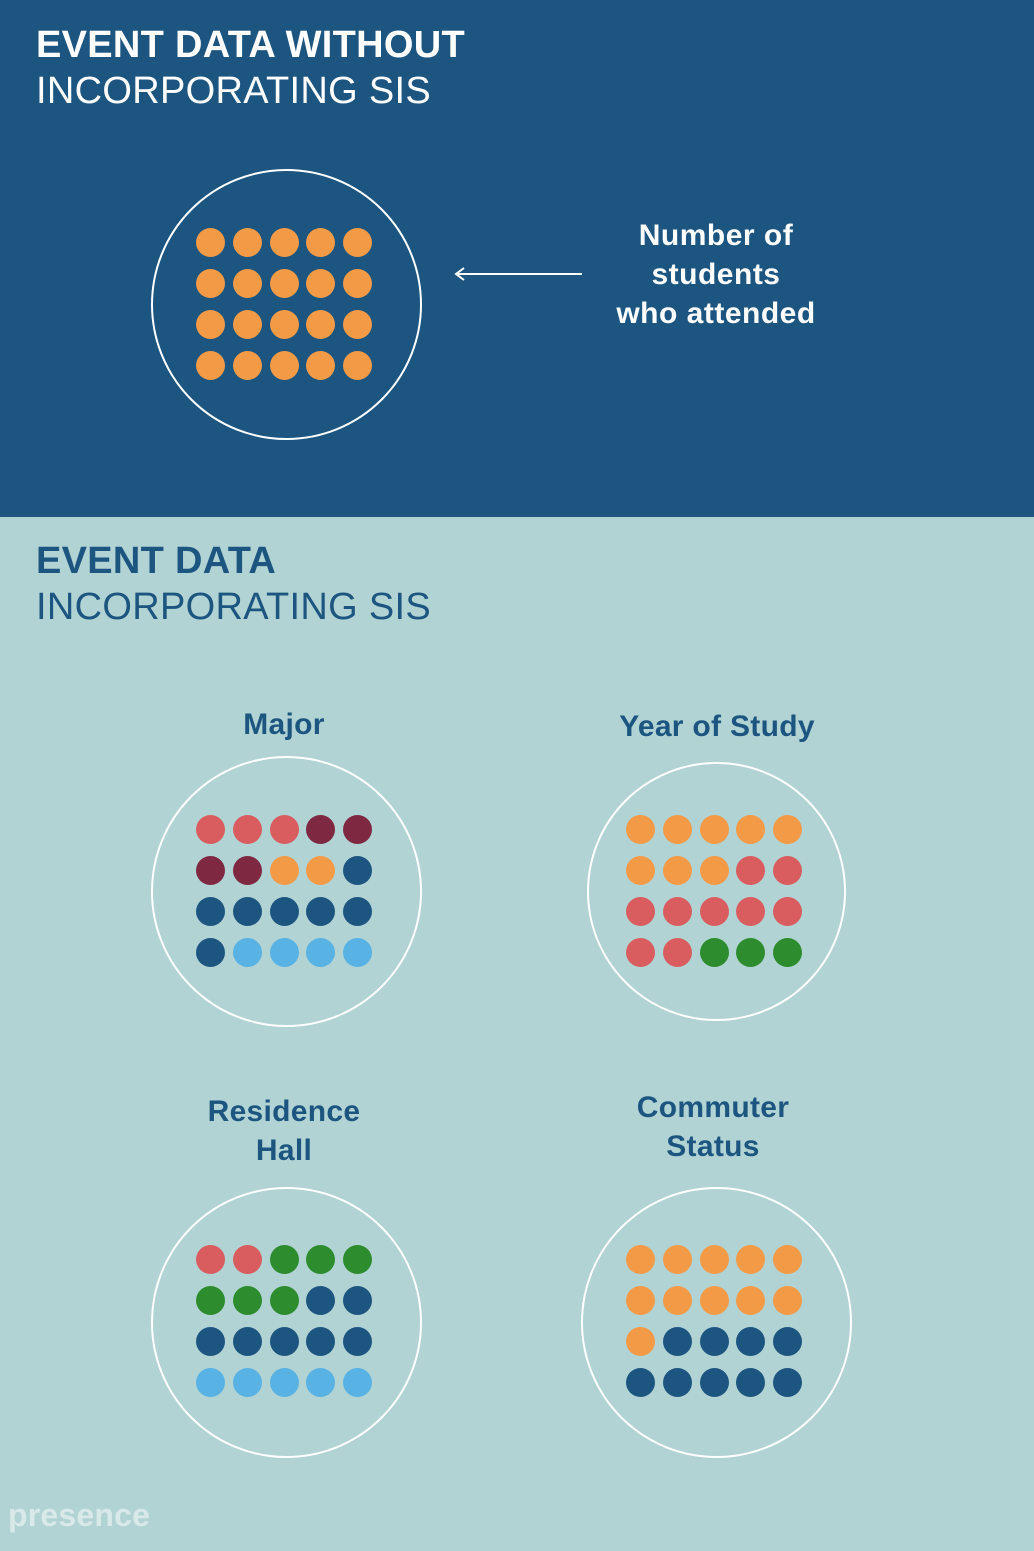  Describe the element at coordinates (284, 1111) in the screenshot. I see `label-line: Residence` at that location.